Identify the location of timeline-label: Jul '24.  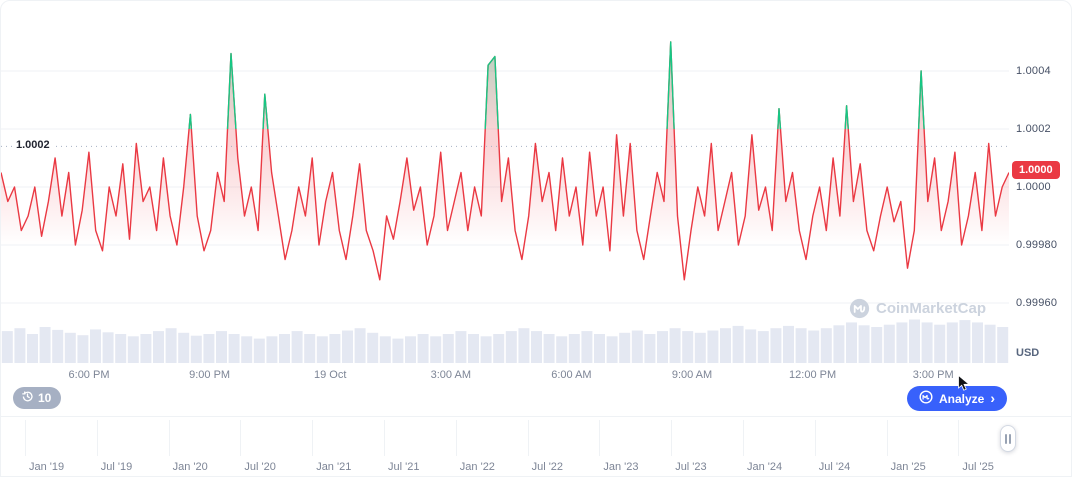
(834, 467).